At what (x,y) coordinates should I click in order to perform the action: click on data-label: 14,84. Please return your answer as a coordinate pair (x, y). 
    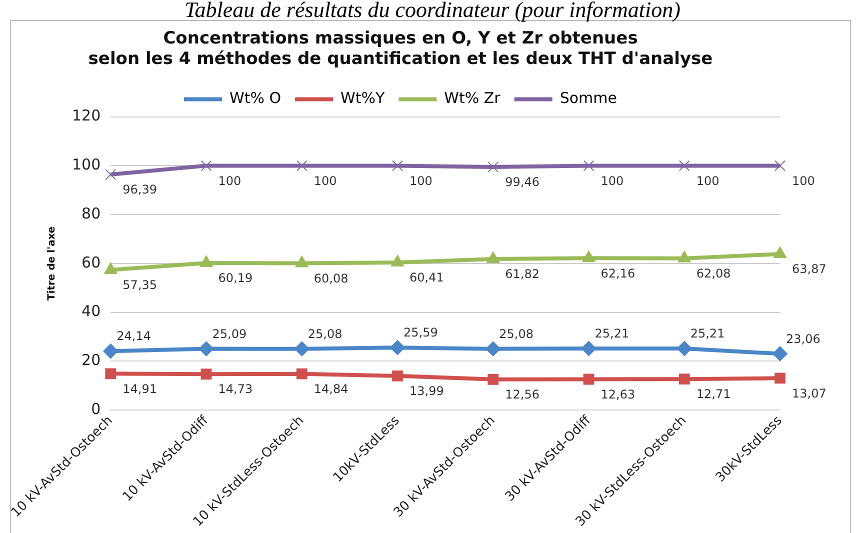
    Looking at the image, I should click on (331, 389).